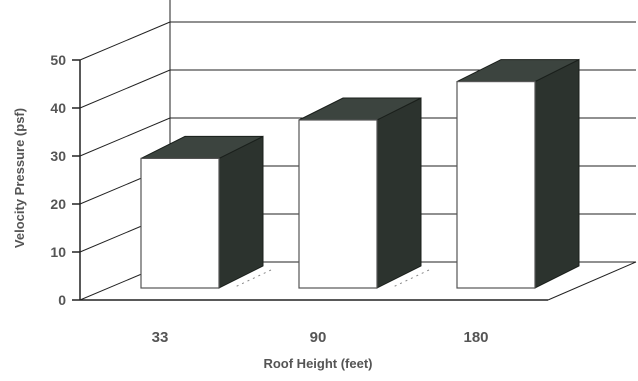 This screenshot has width=638, height=381. I want to click on x-axis-label: Roof Height (feet), so click(317, 363).